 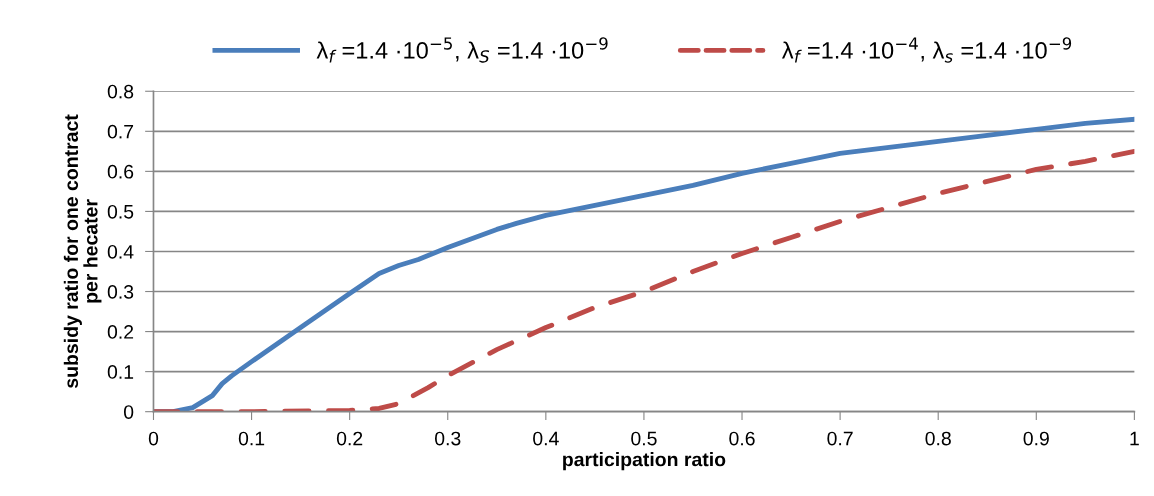 What do you see at coordinates (120, 332) in the screenshot?
I see `y-tick-label: 0.2` at bounding box center [120, 332].